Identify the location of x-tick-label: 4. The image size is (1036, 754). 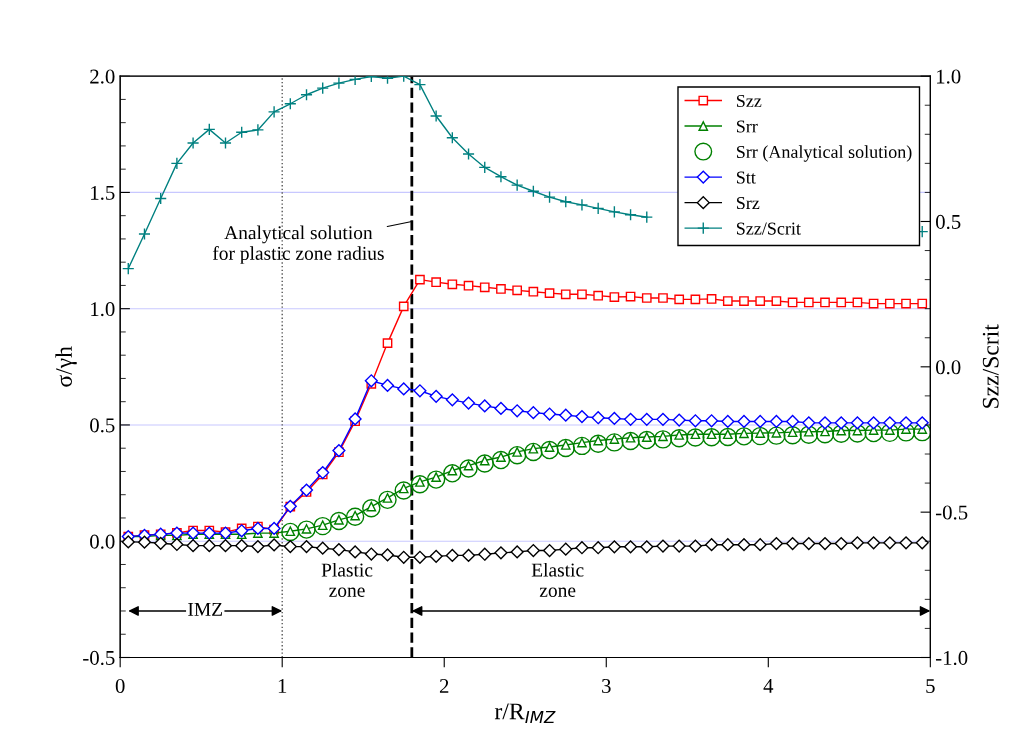
(768, 686).